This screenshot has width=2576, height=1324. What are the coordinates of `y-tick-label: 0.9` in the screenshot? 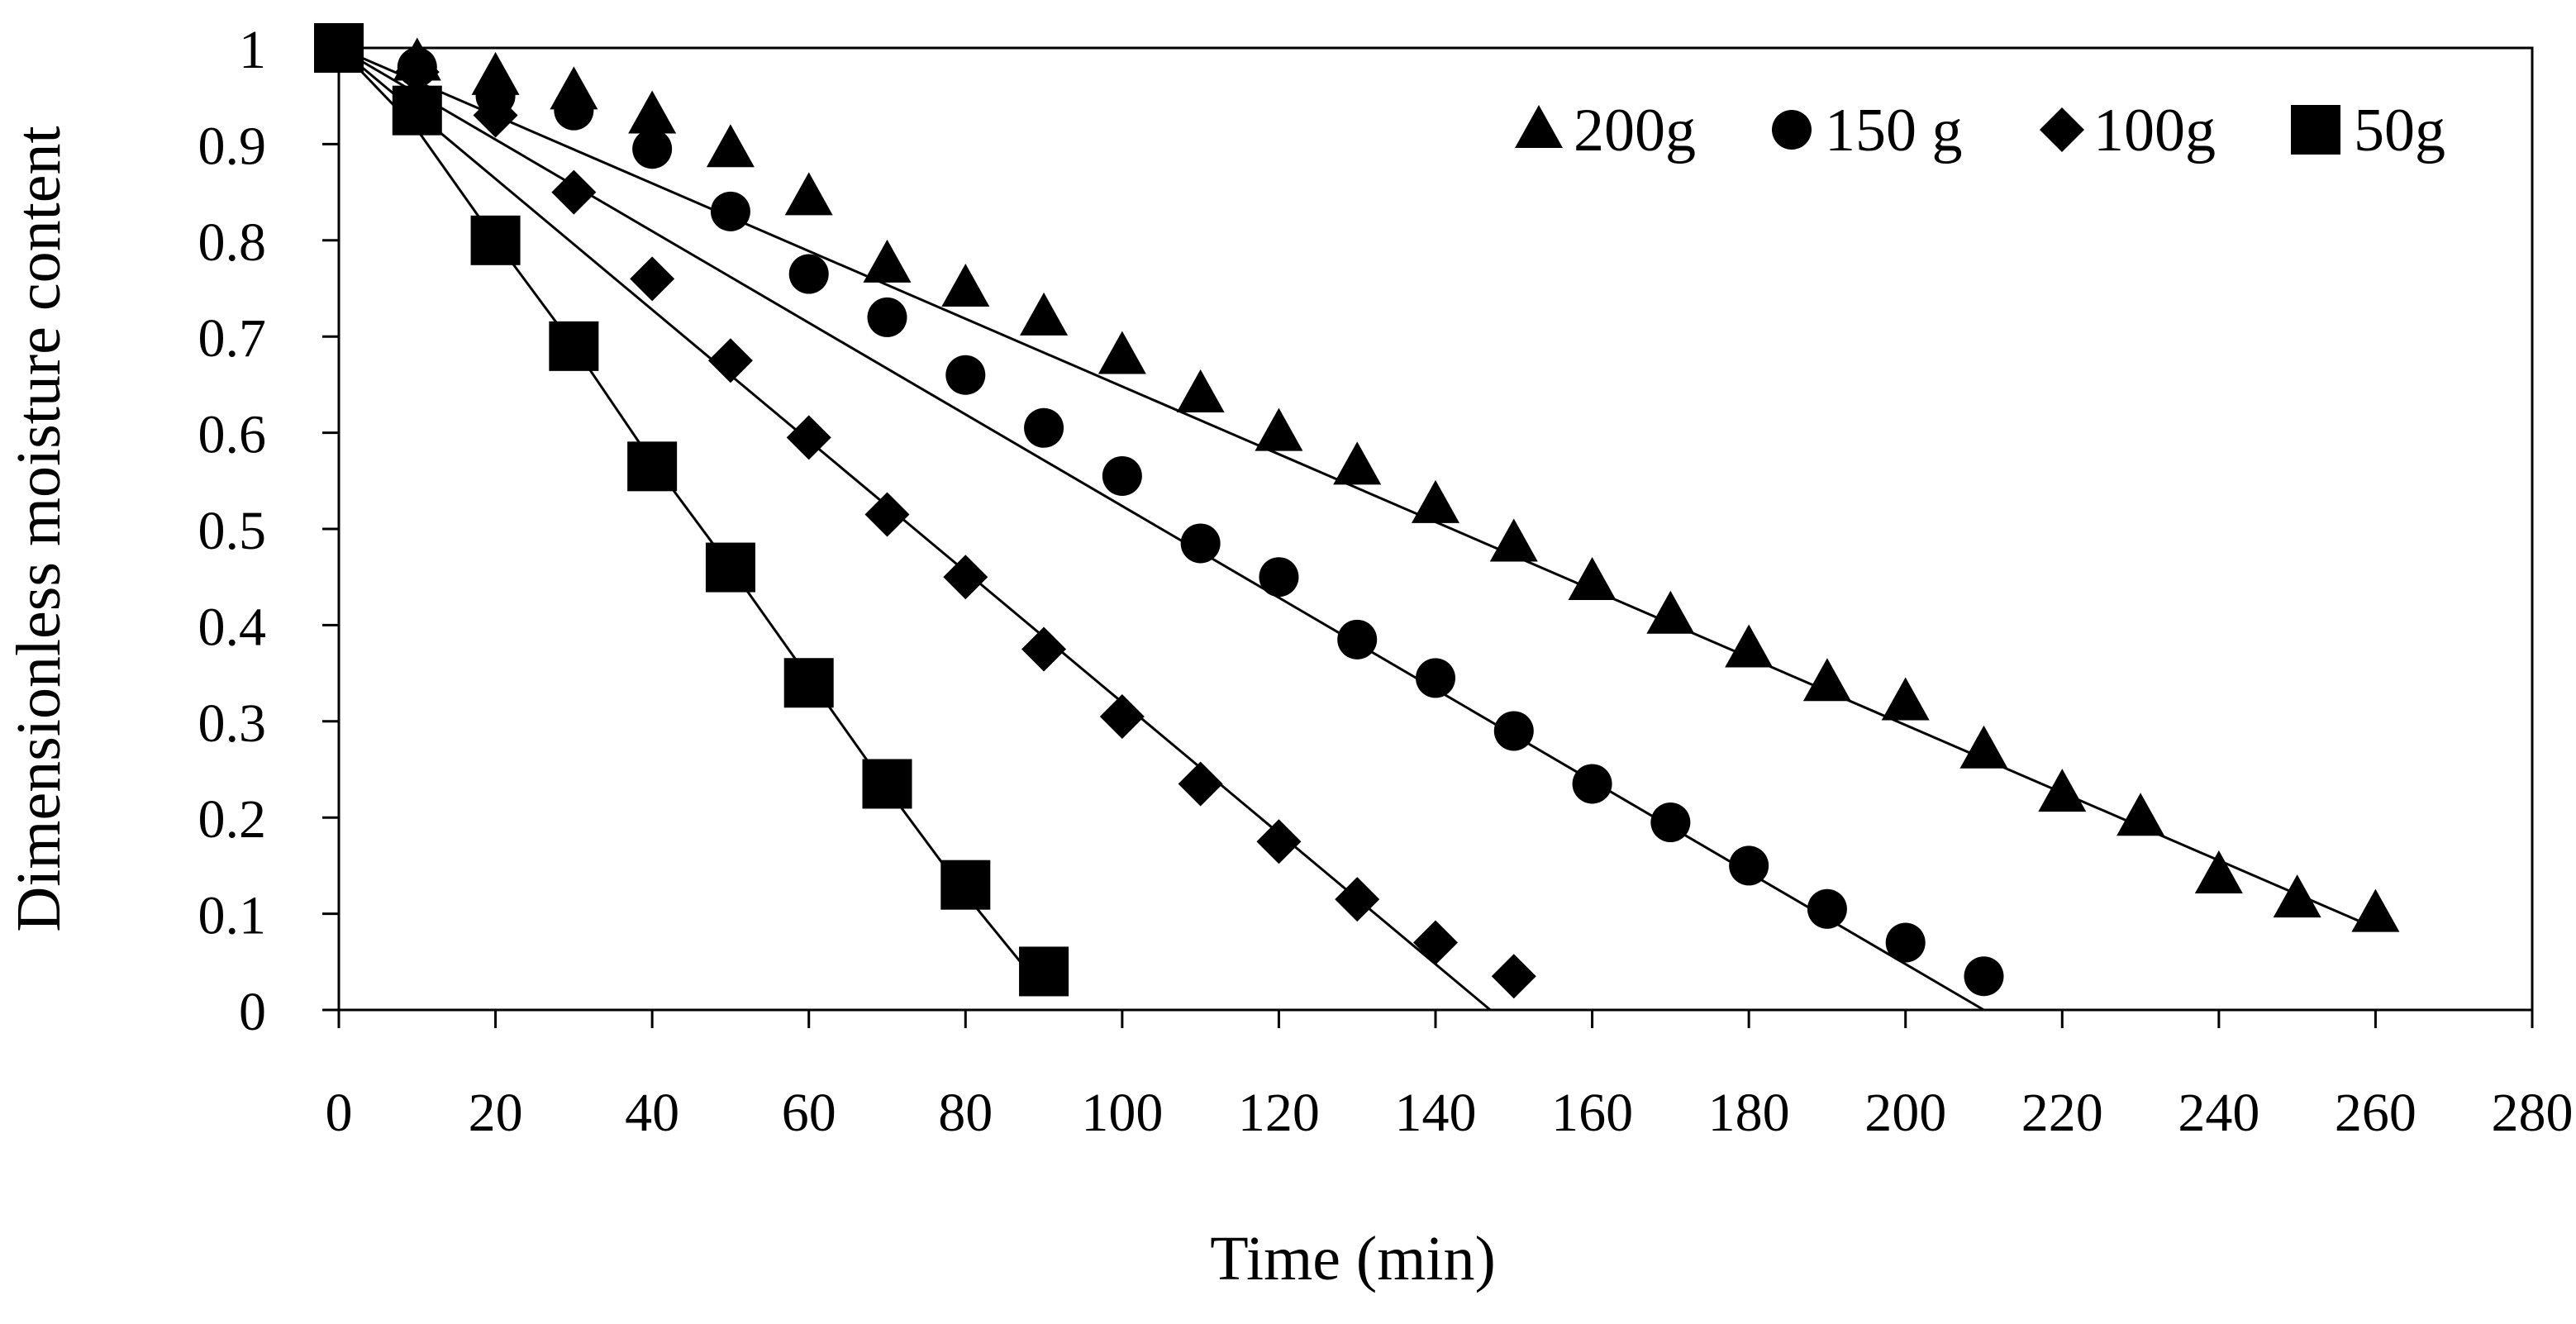 It's located at (232, 146).